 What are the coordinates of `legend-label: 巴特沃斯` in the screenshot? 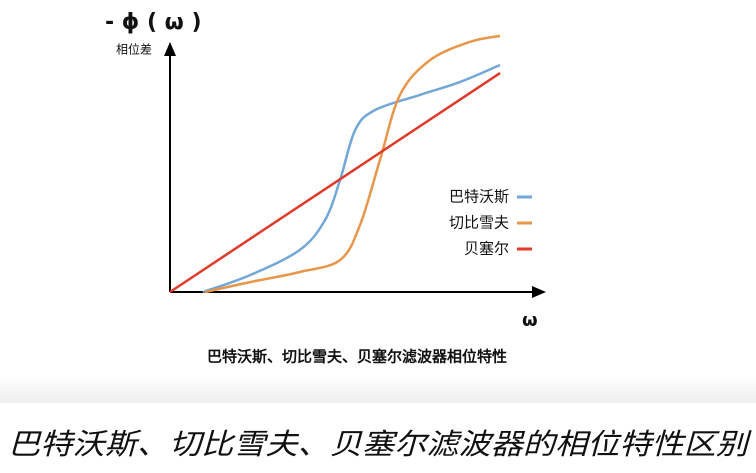 It's located at (479, 197).